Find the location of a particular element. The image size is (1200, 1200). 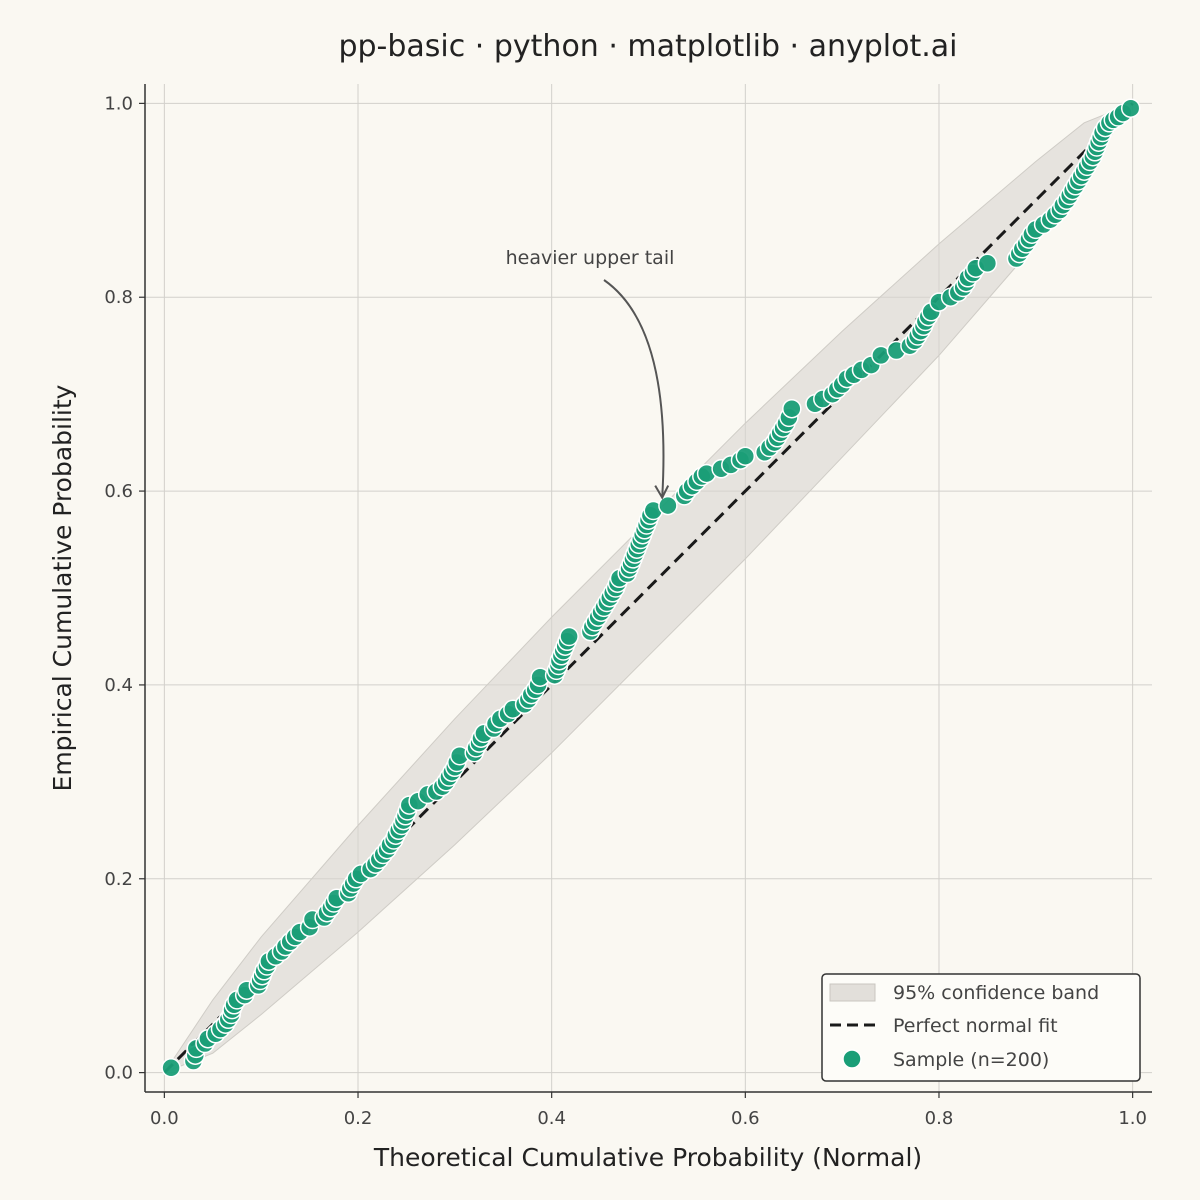

x-tick-label-5: 1.0 is located at coordinates (1132, 1118).